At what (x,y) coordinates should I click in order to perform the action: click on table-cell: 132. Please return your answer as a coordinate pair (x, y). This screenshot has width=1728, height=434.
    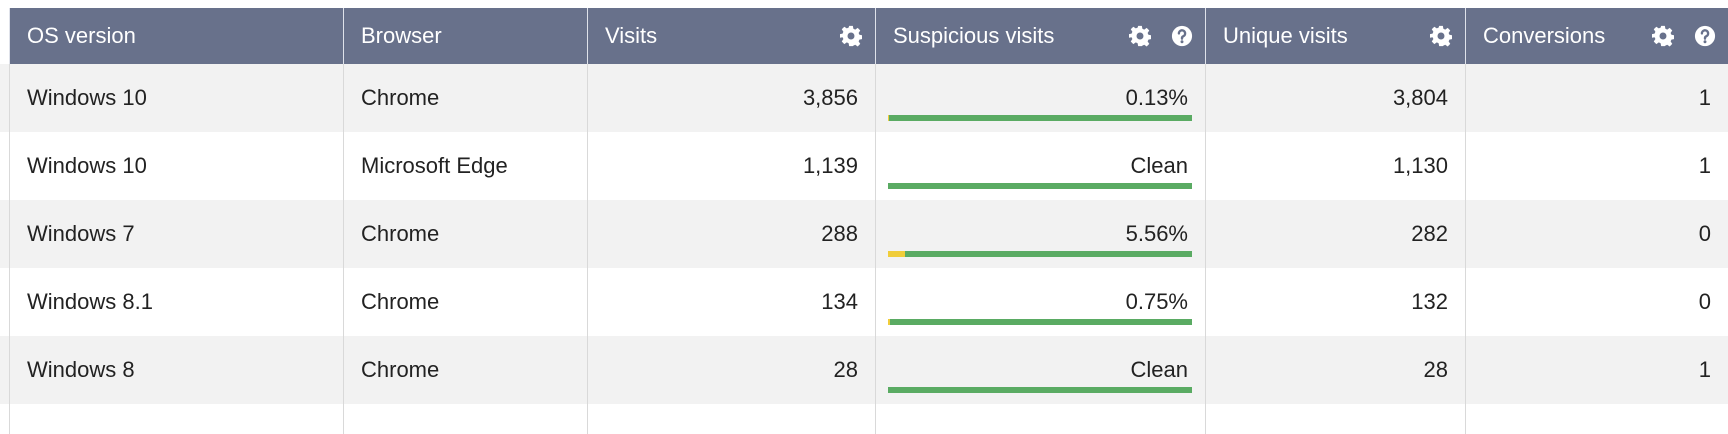
    Looking at the image, I should click on (1335, 302).